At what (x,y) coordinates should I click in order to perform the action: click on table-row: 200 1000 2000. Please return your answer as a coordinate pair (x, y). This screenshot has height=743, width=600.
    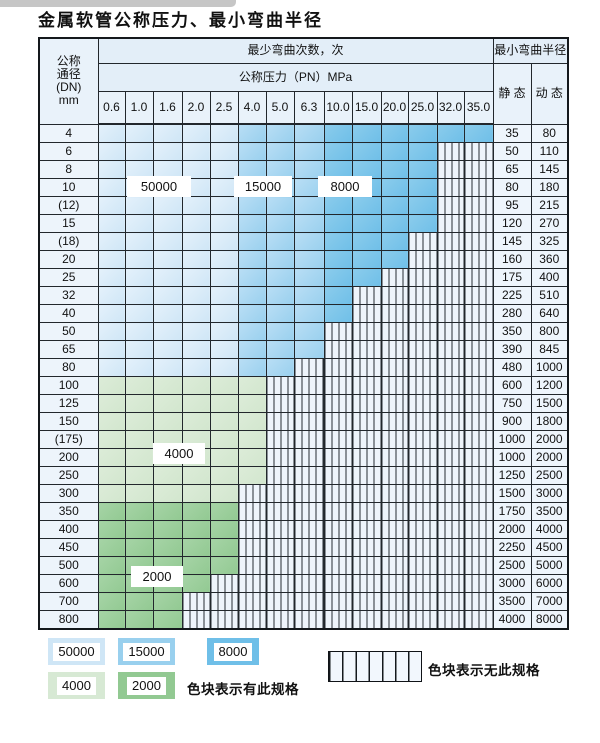
    Looking at the image, I should click on (303, 457).